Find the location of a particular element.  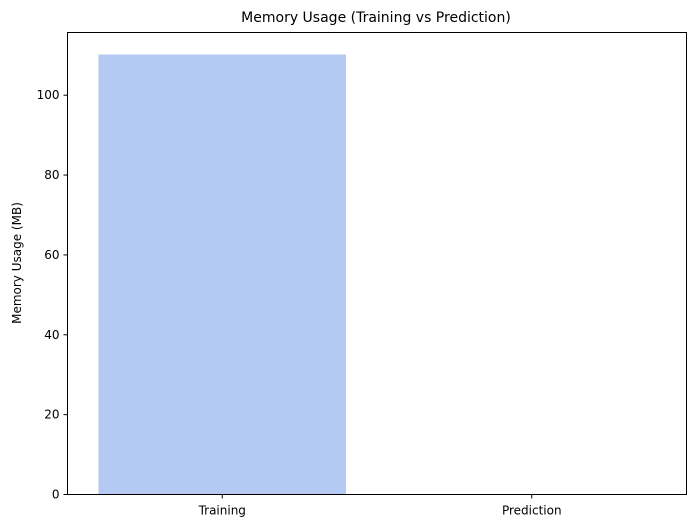

x-tick-label: Training is located at coordinates (222, 511).